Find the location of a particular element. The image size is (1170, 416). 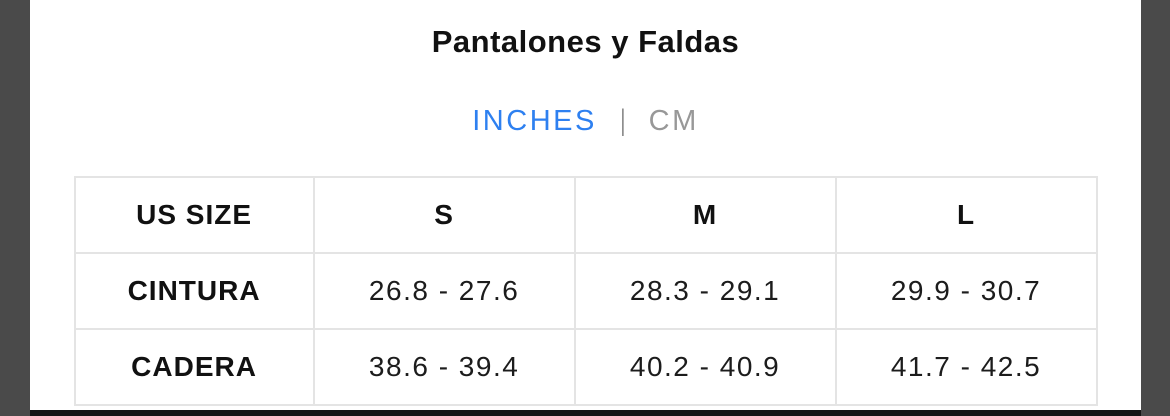

header-size-m: M is located at coordinates (705, 215).